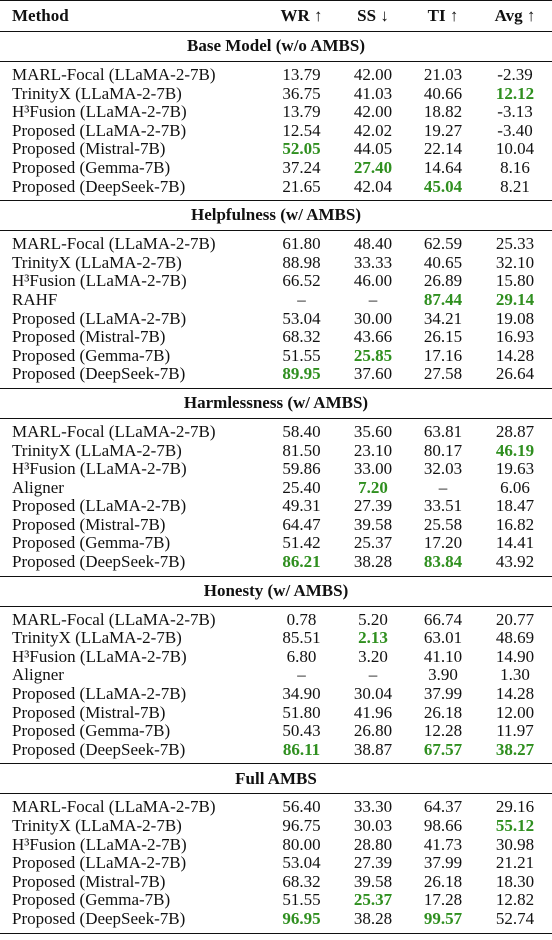 This screenshot has width=552, height=940. What do you see at coordinates (443, 93) in the screenshot?
I see `value-cell: 40.66` at bounding box center [443, 93].